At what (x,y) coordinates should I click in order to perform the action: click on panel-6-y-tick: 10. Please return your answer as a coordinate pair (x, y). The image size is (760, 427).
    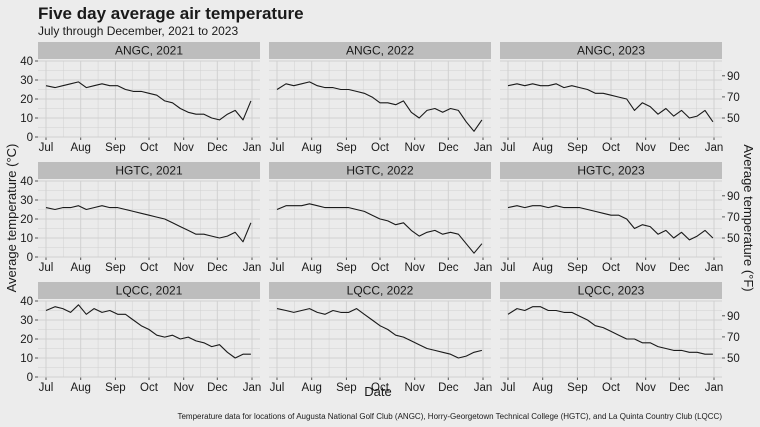
    Looking at the image, I should click on (26, 359).